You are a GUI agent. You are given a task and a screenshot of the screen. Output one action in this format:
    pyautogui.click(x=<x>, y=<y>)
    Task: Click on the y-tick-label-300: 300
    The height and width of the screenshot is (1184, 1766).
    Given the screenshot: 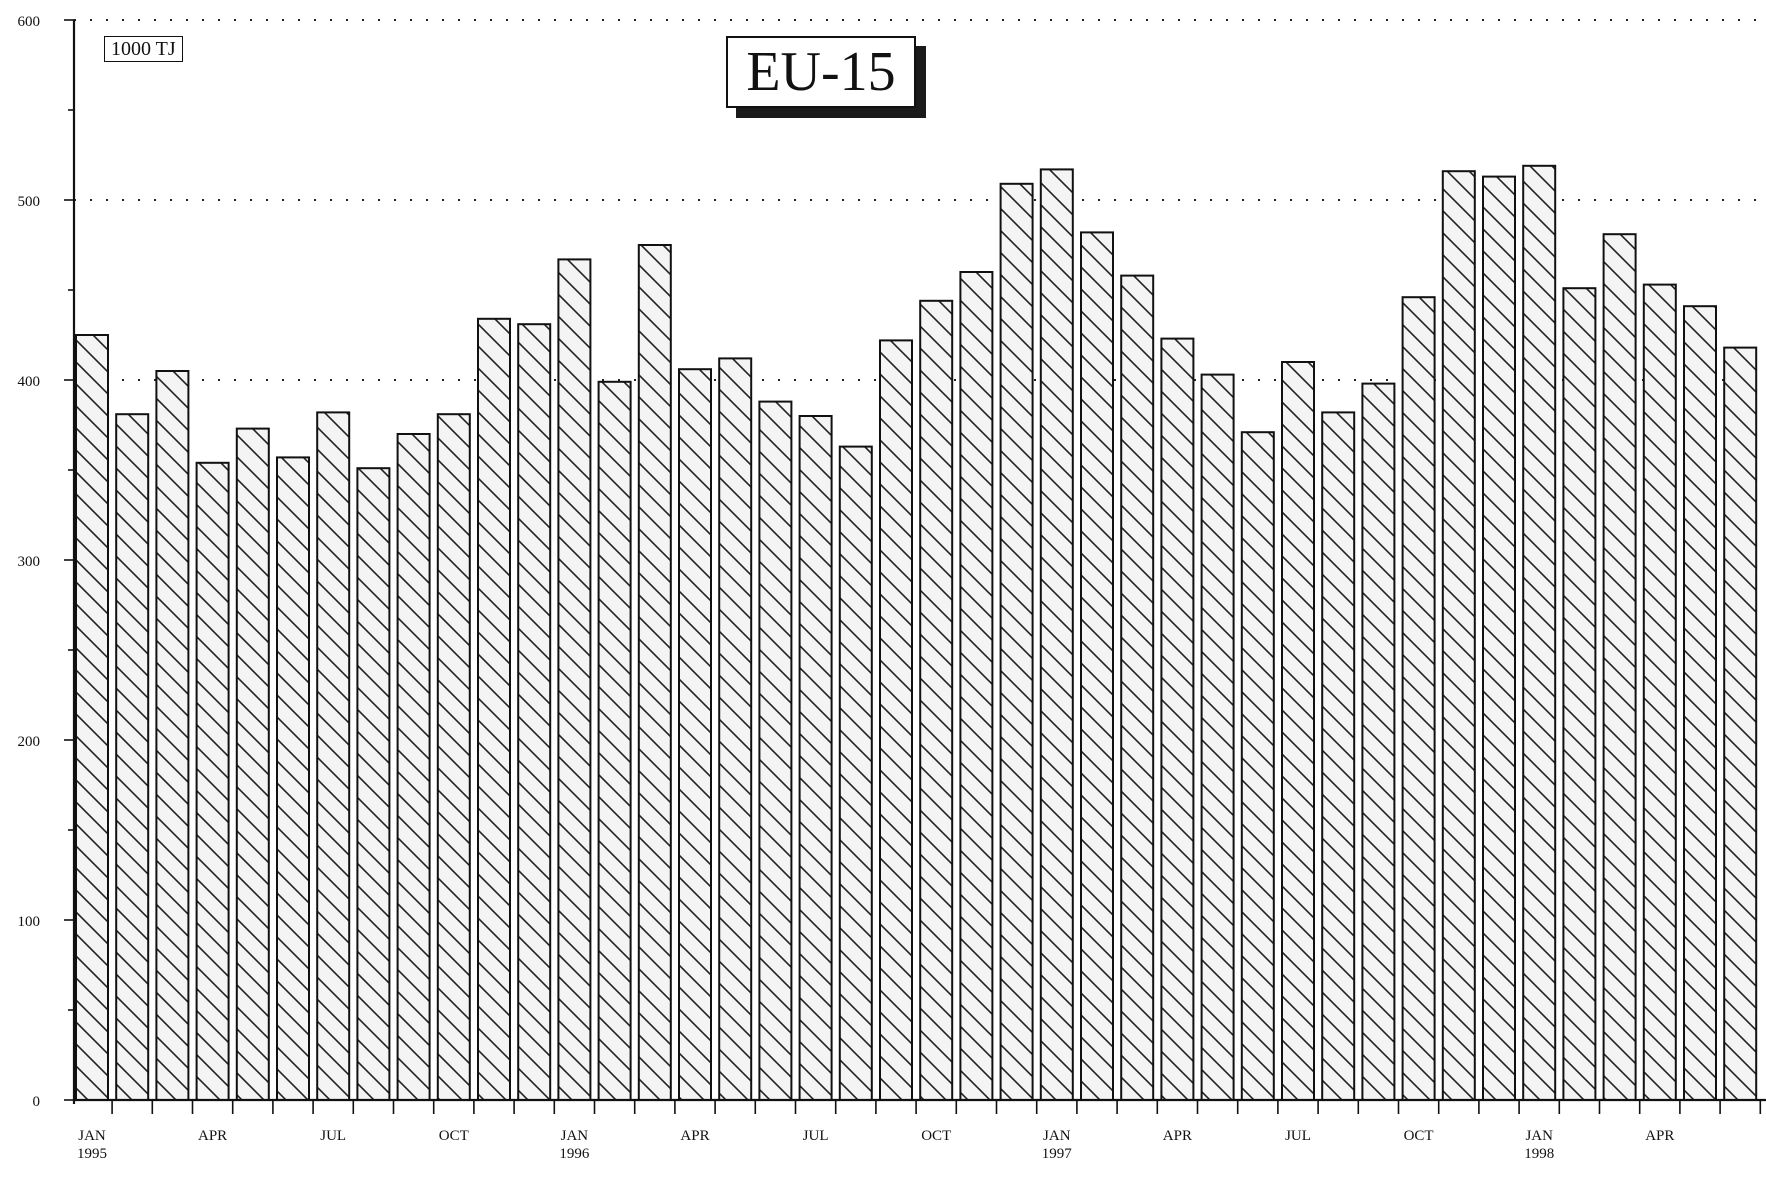 What is the action you would take?
    pyautogui.click(x=29, y=562)
    